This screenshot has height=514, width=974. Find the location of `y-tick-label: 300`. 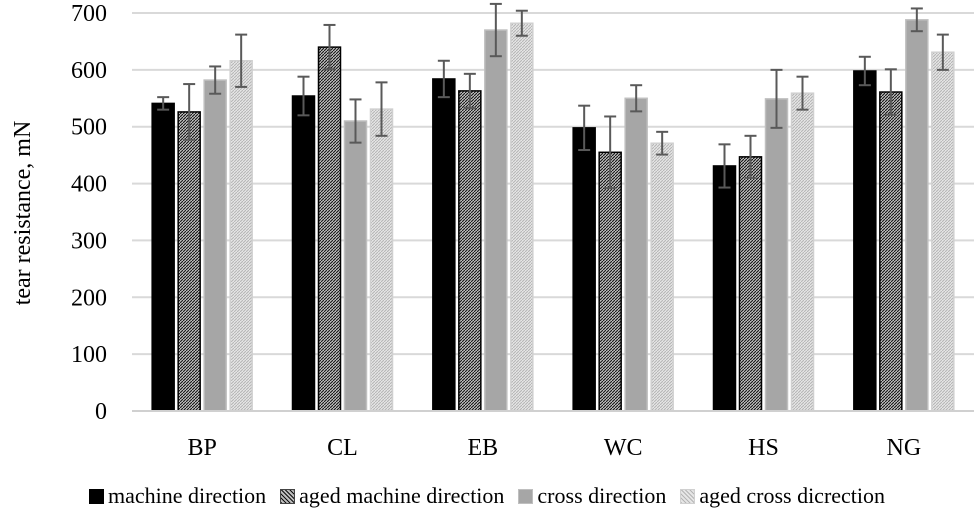

y-tick-label: 300 is located at coordinates (89, 241).